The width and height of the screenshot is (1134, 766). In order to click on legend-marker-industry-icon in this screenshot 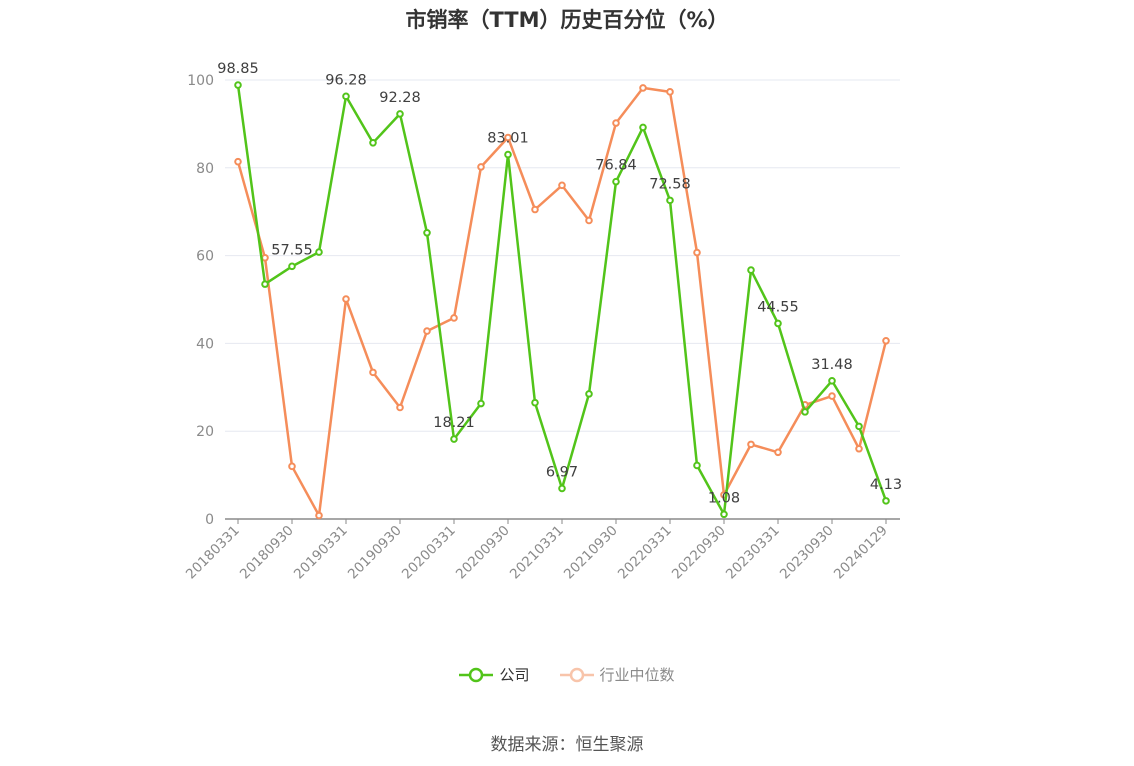, I will do `click(576, 674)`.